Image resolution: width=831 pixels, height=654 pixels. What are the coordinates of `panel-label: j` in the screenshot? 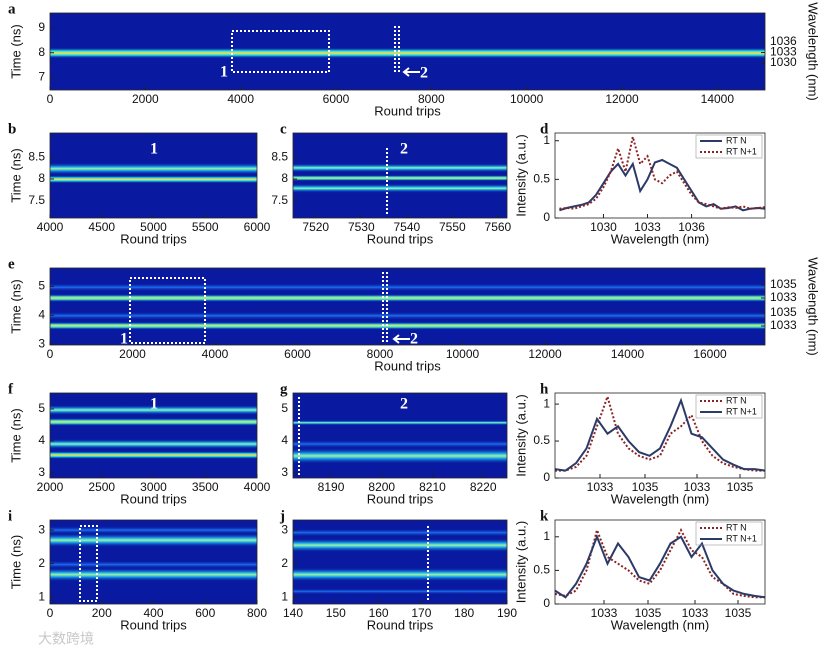 It's located at (282, 516).